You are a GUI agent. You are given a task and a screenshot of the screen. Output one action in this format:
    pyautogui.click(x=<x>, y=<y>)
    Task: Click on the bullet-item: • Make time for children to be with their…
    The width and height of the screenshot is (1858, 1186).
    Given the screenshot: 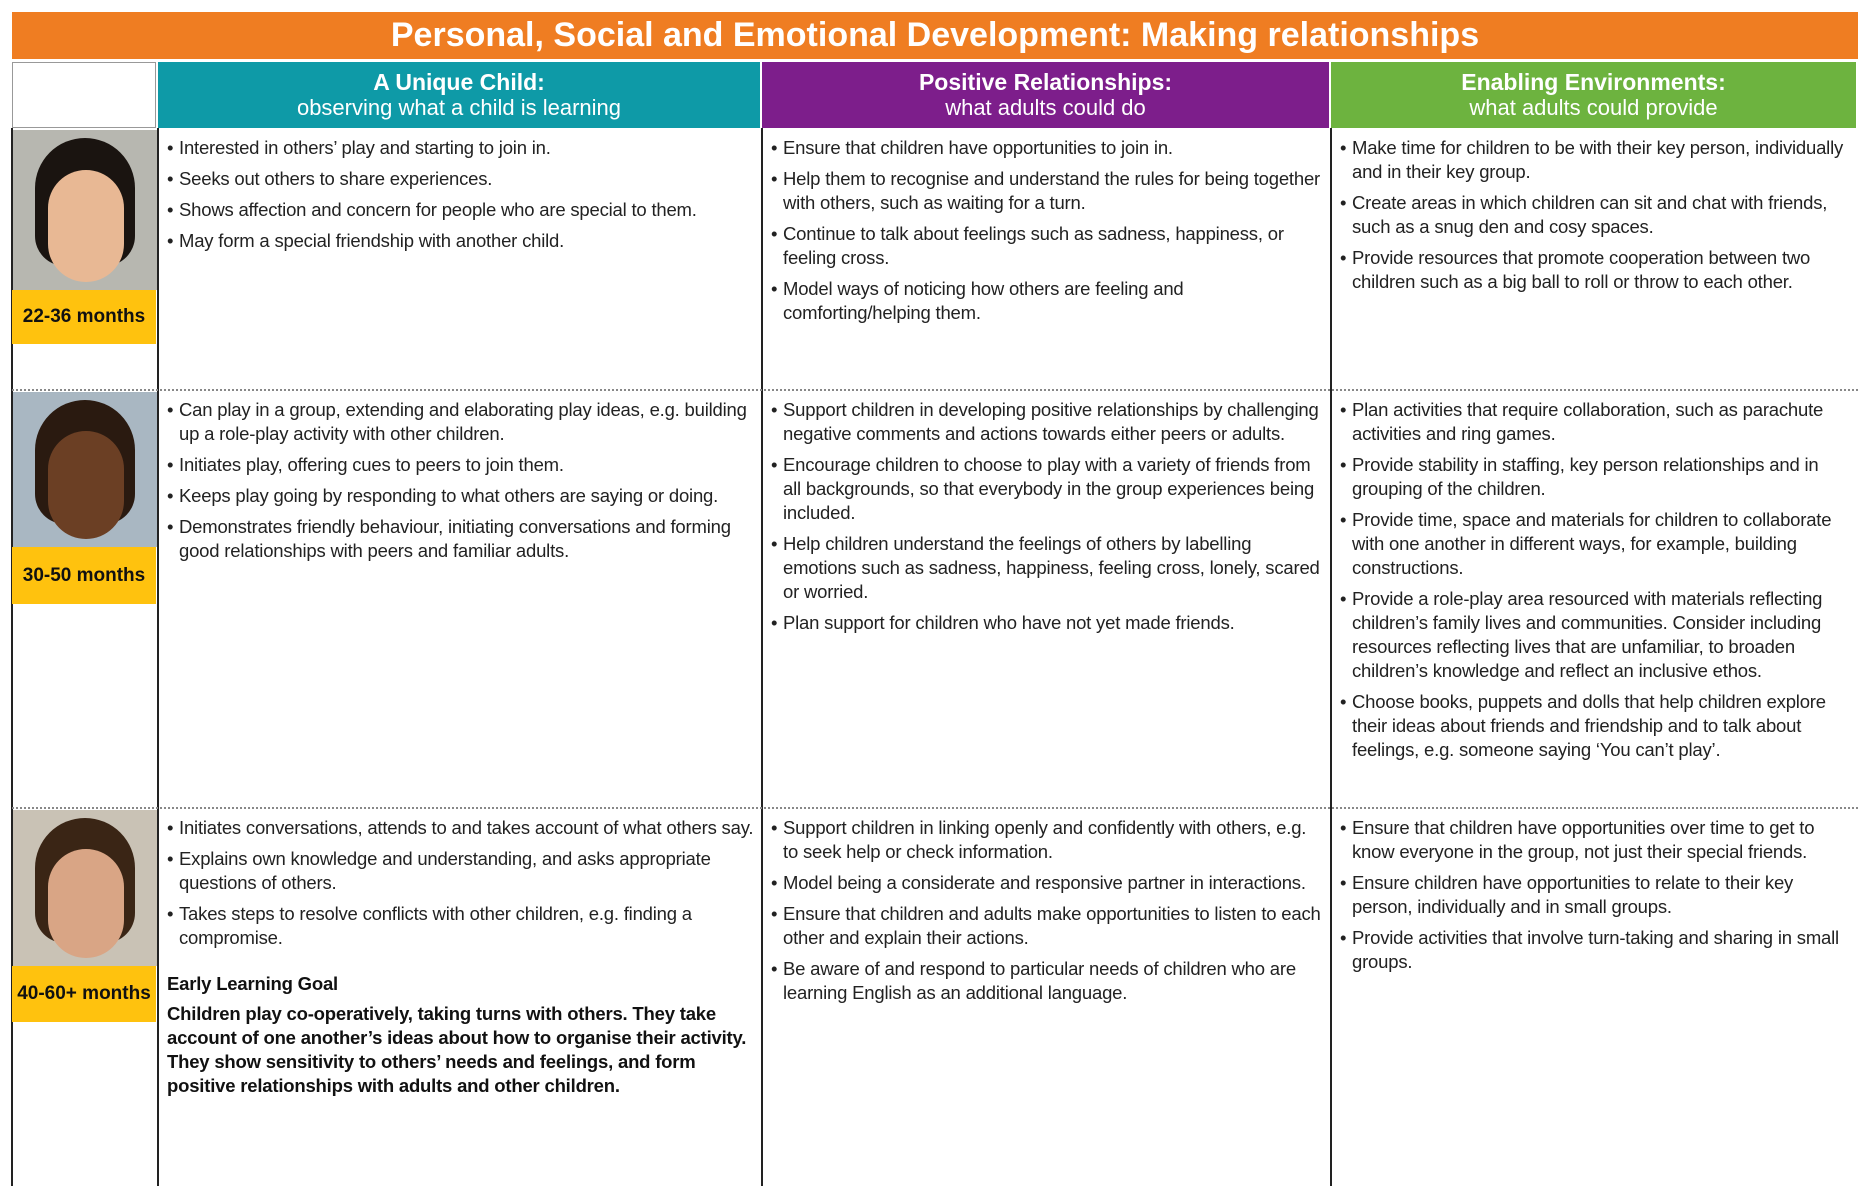 What is the action you would take?
    pyautogui.click(x=1595, y=160)
    